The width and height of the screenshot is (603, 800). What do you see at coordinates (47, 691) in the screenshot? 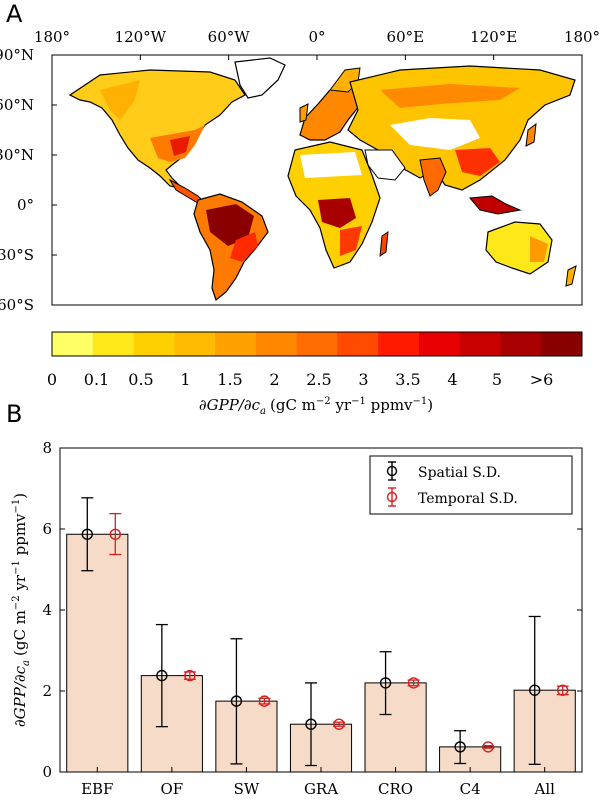
I see `bar-y-tick-label: 2` at bounding box center [47, 691].